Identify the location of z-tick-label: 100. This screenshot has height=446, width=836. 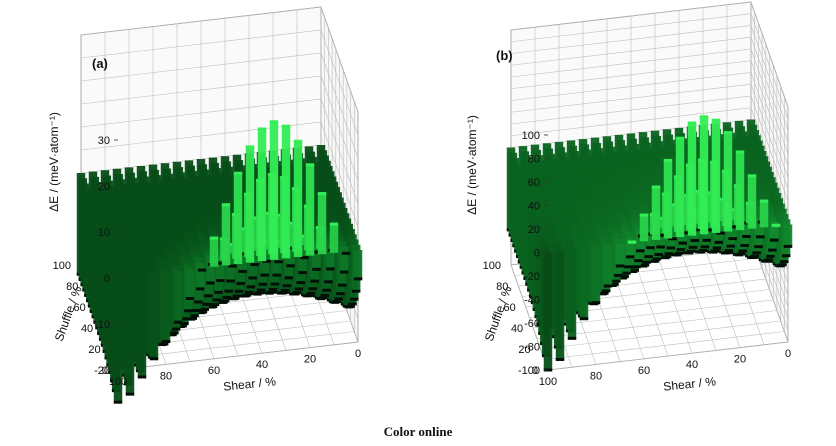
(531, 136).